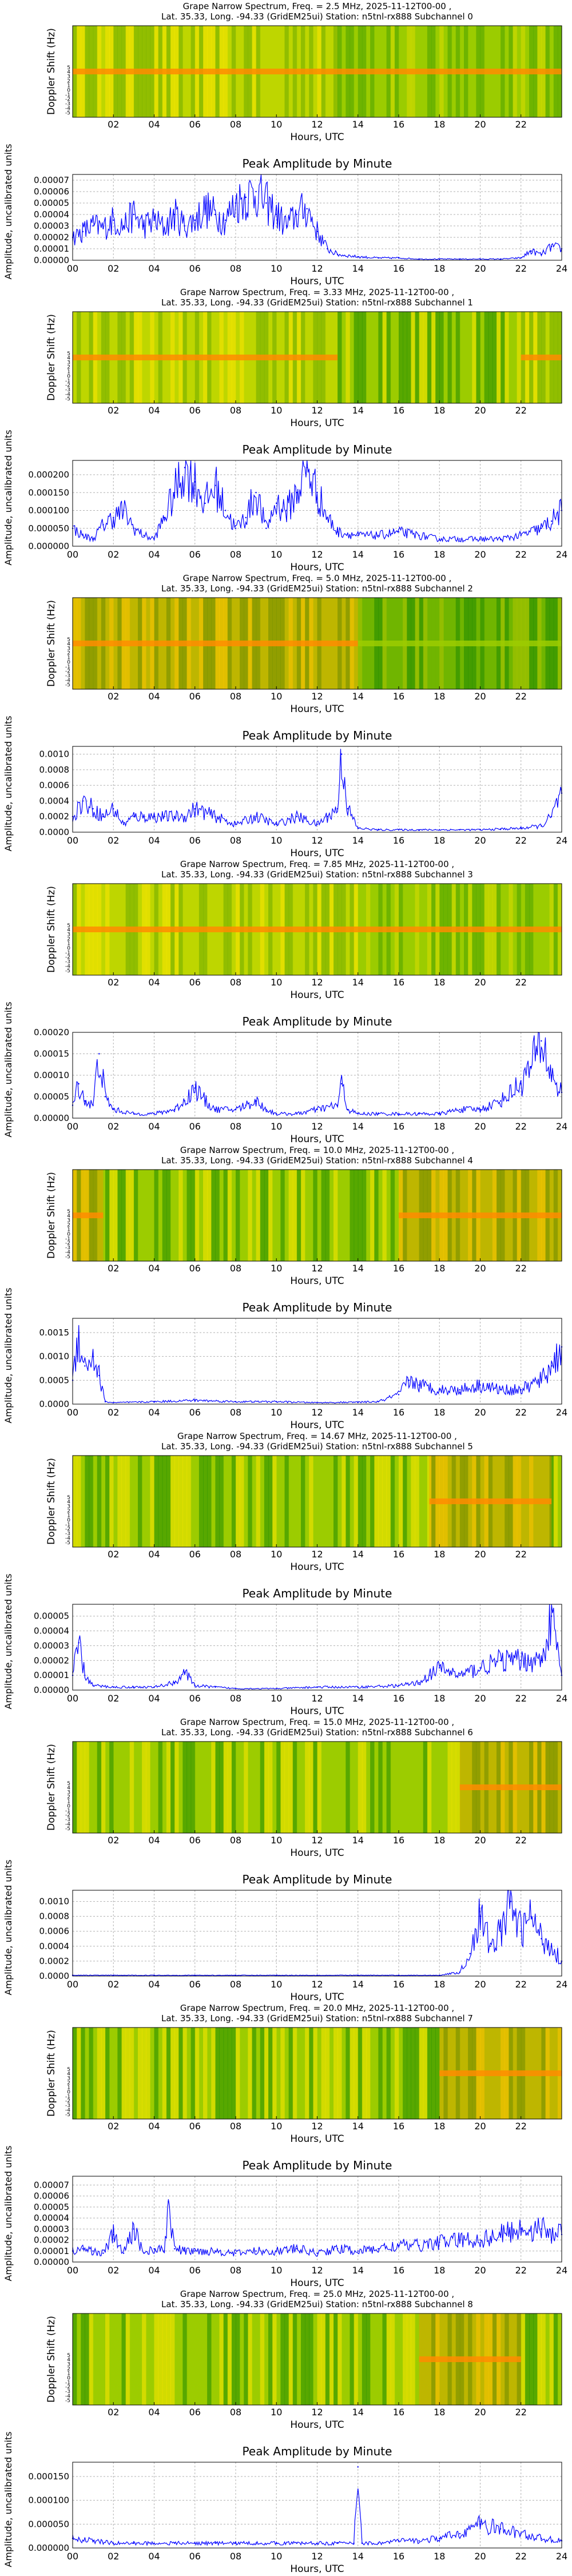 The width and height of the screenshot is (572, 2576). I want to click on spectrogram-xtick-label: 14, so click(358, 2126).